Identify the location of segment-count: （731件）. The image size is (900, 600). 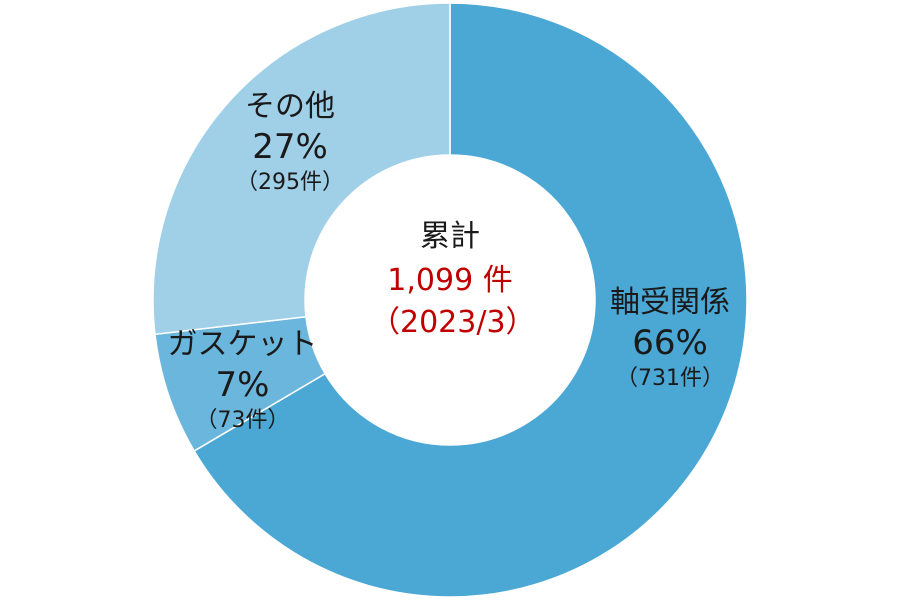
(670, 378).